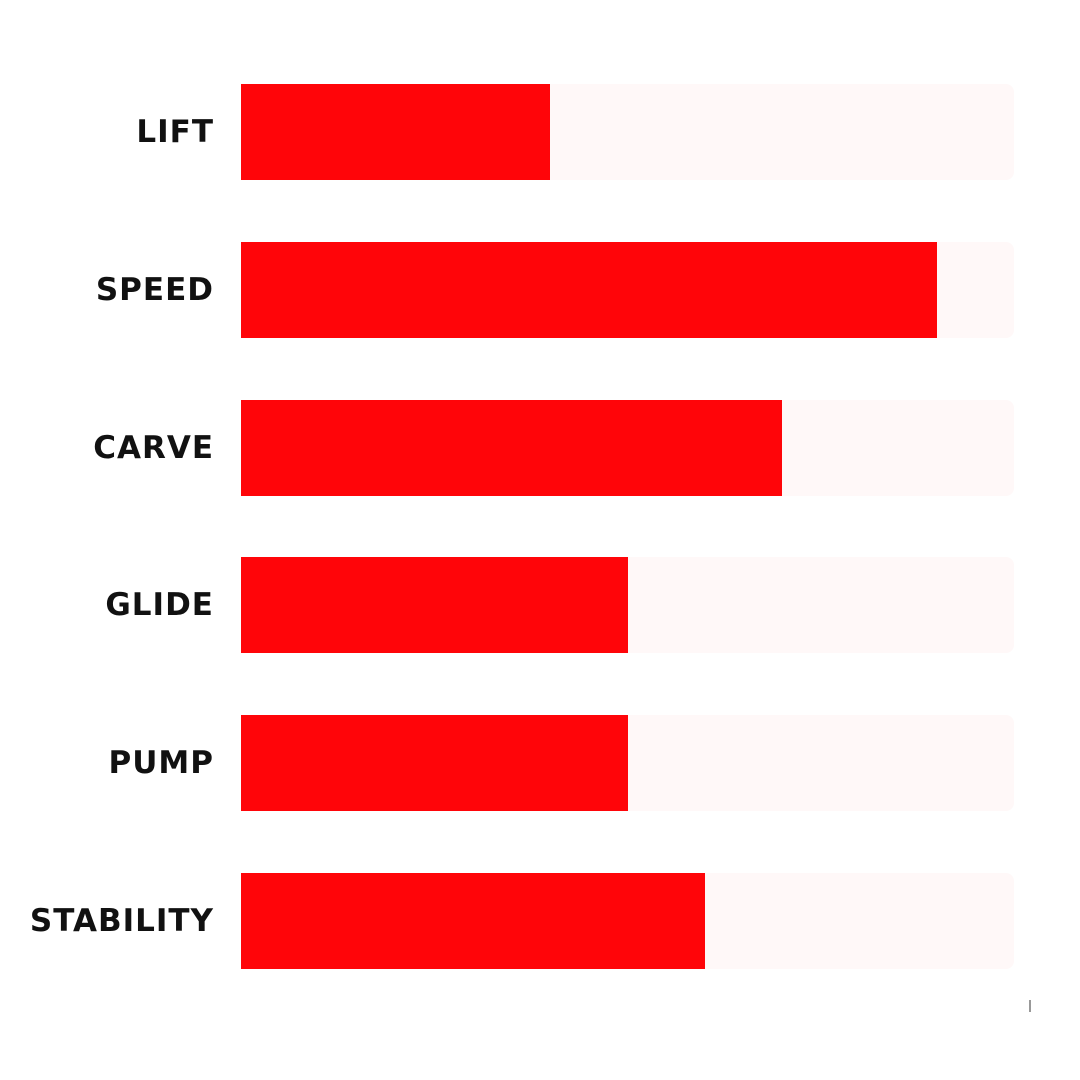 The width and height of the screenshot is (1080, 1080). I want to click on bar-speed, so click(589, 290).